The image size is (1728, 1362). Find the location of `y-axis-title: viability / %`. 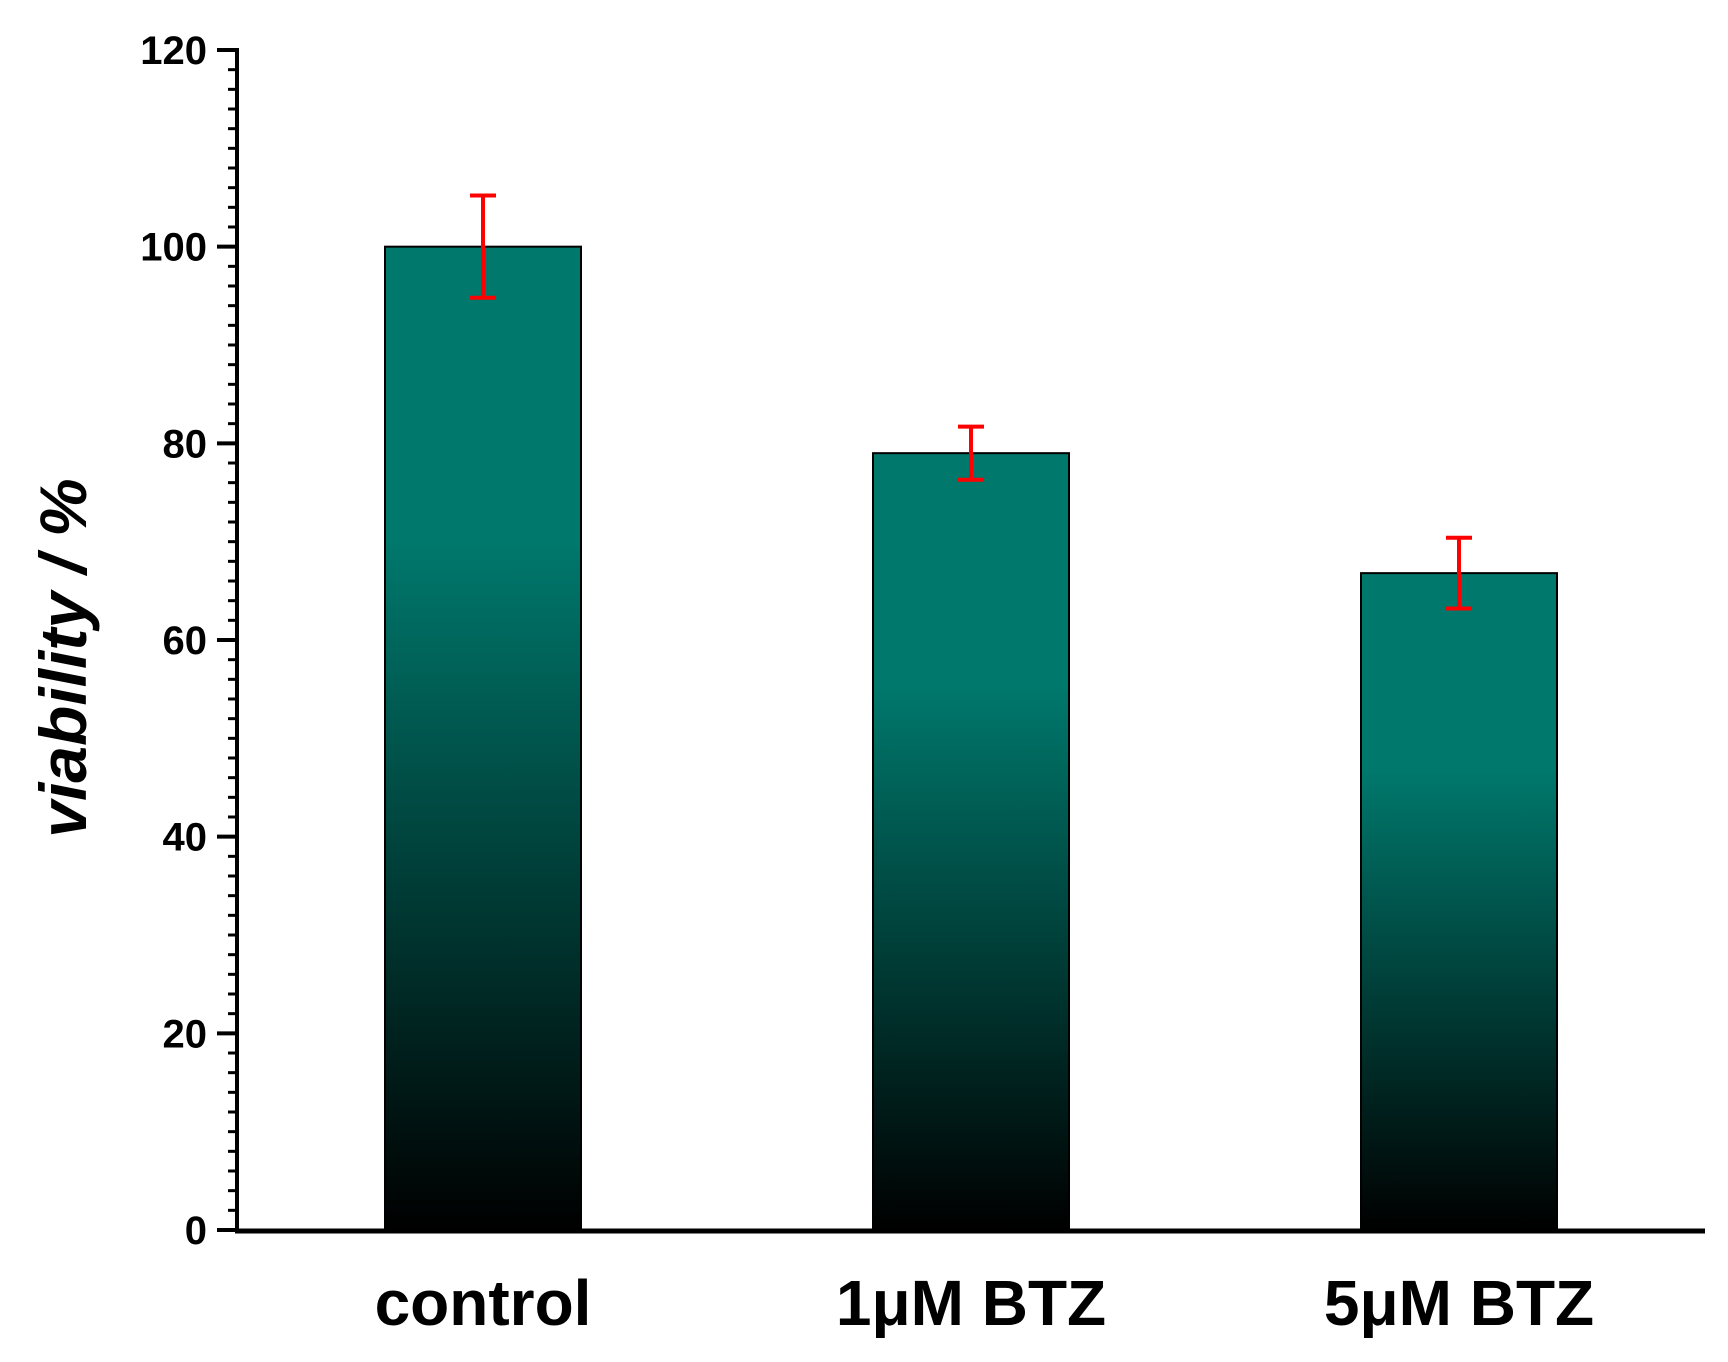

y-axis-title: viability / % is located at coordinates (63, 657).